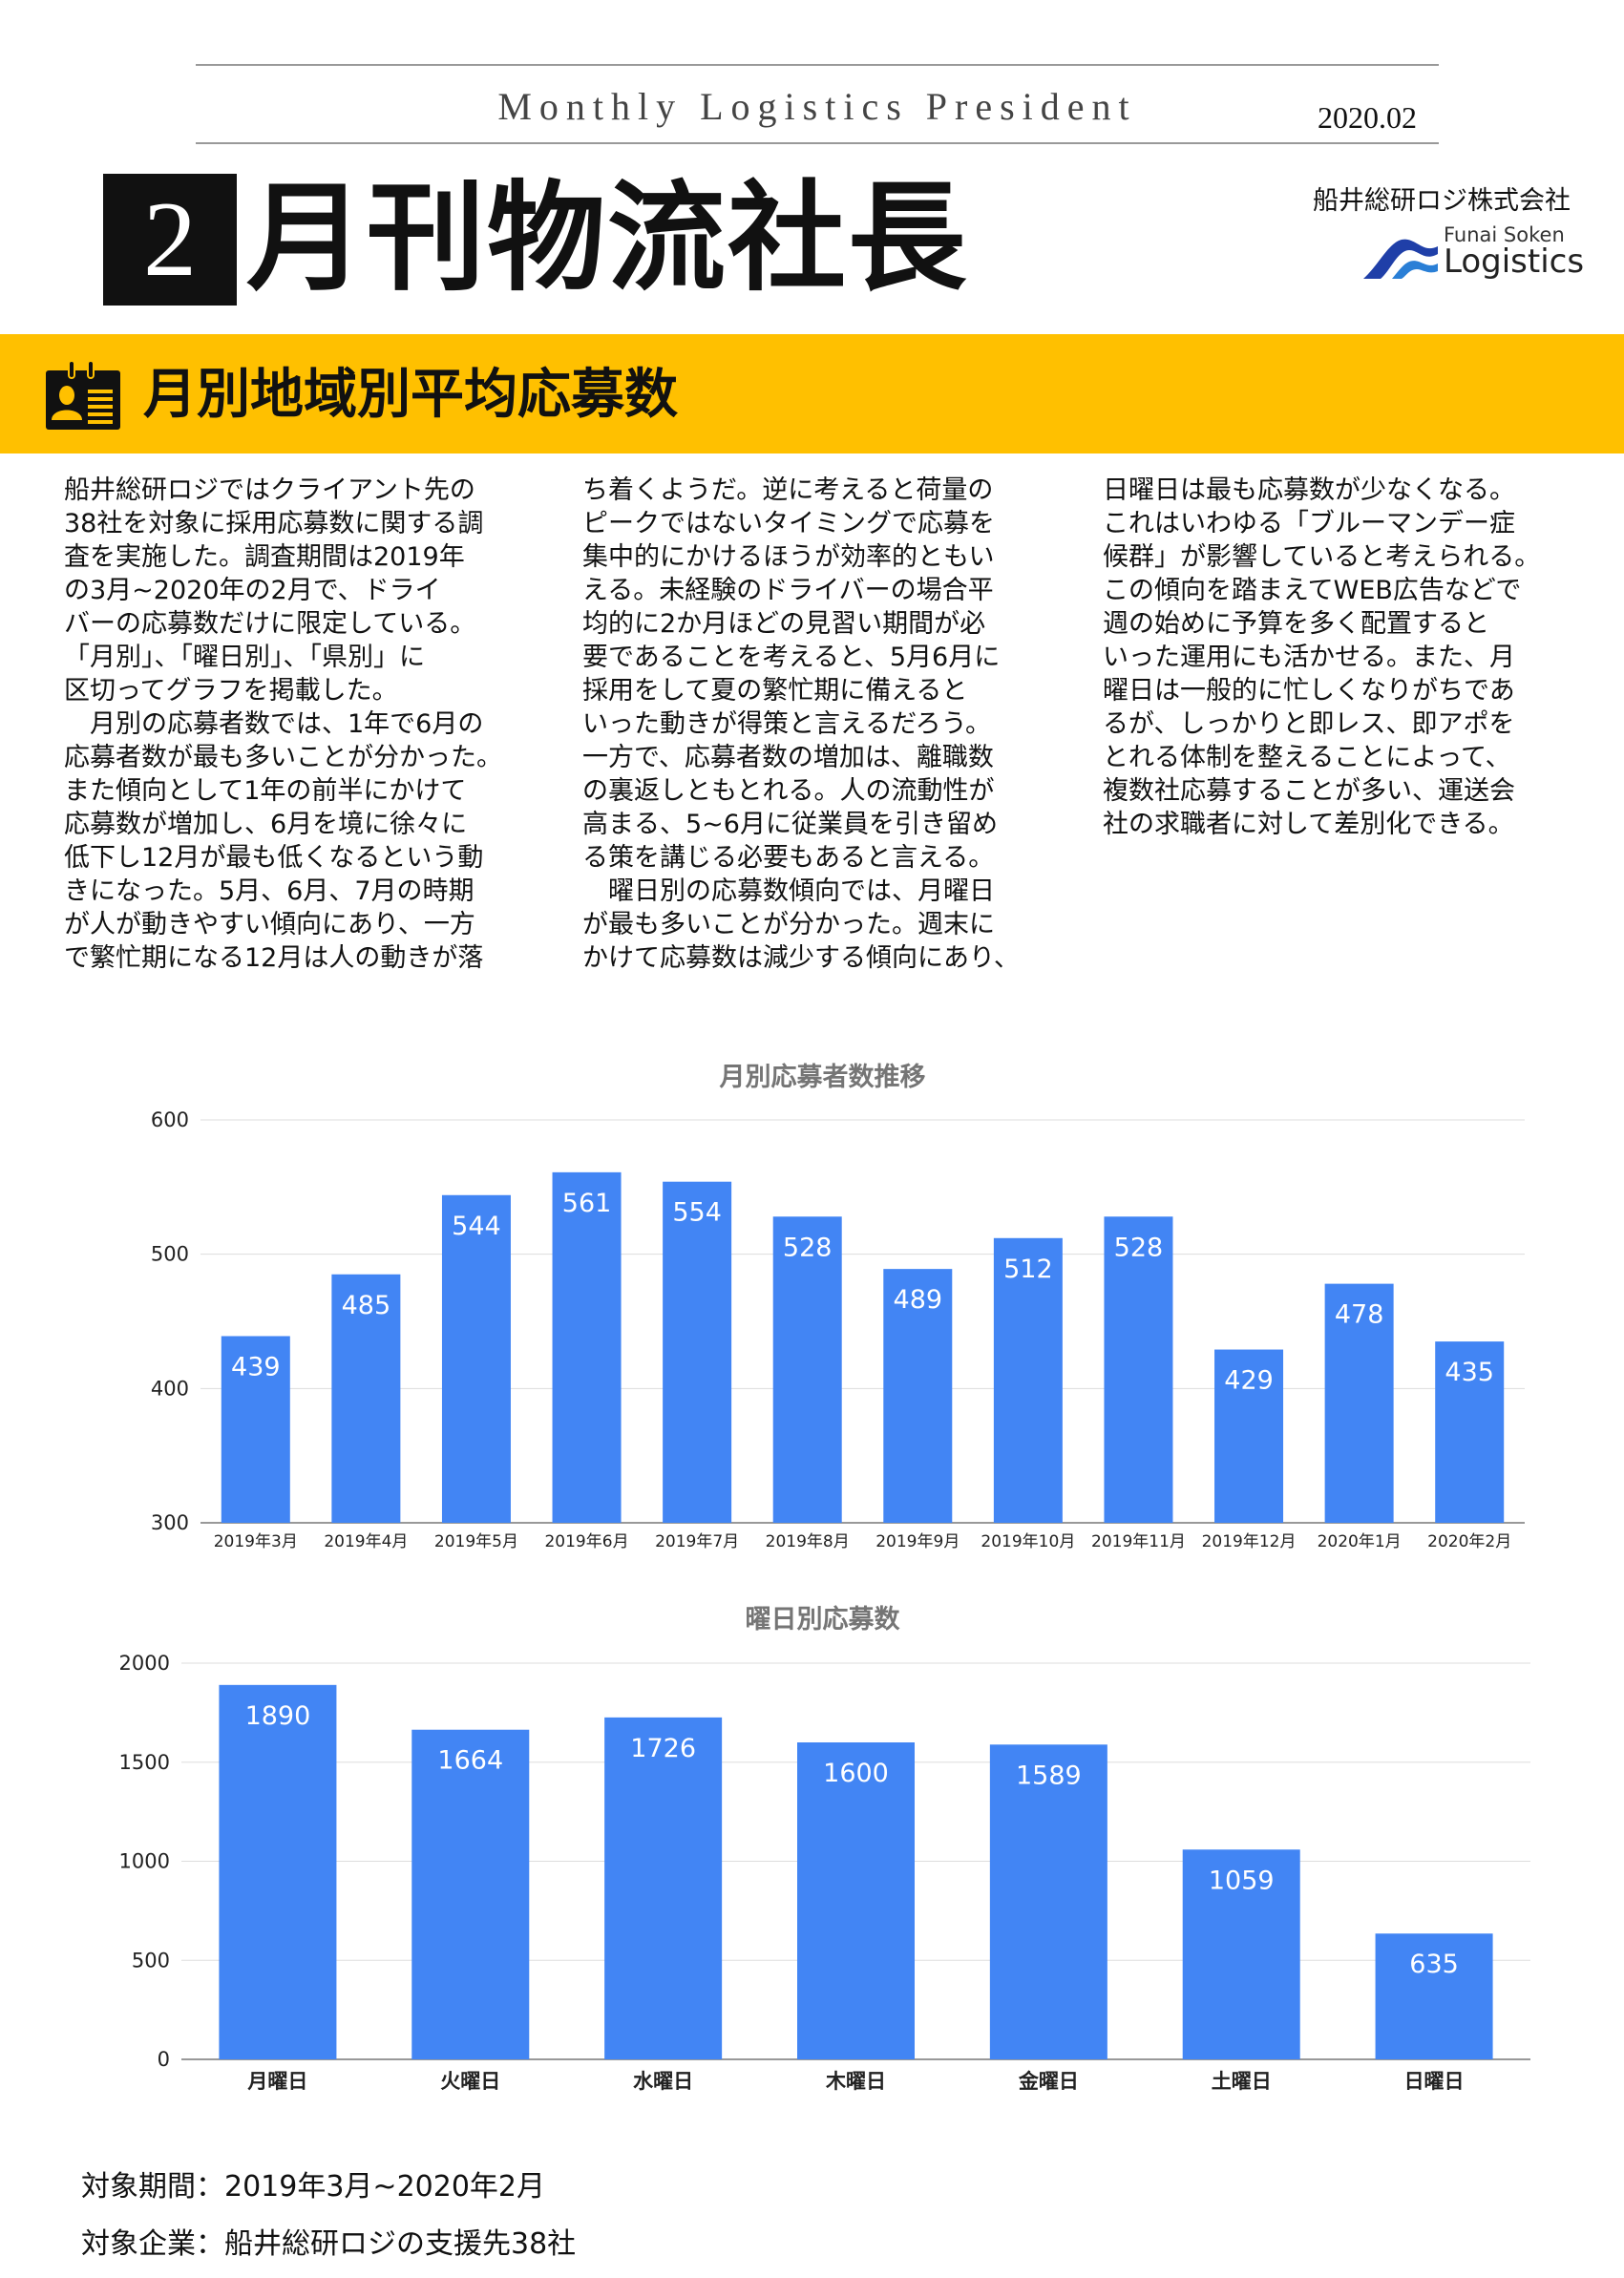  What do you see at coordinates (1249, 1381) in the screenshot?
I see `data-label: 429` at bounding box center [1249, 1381].